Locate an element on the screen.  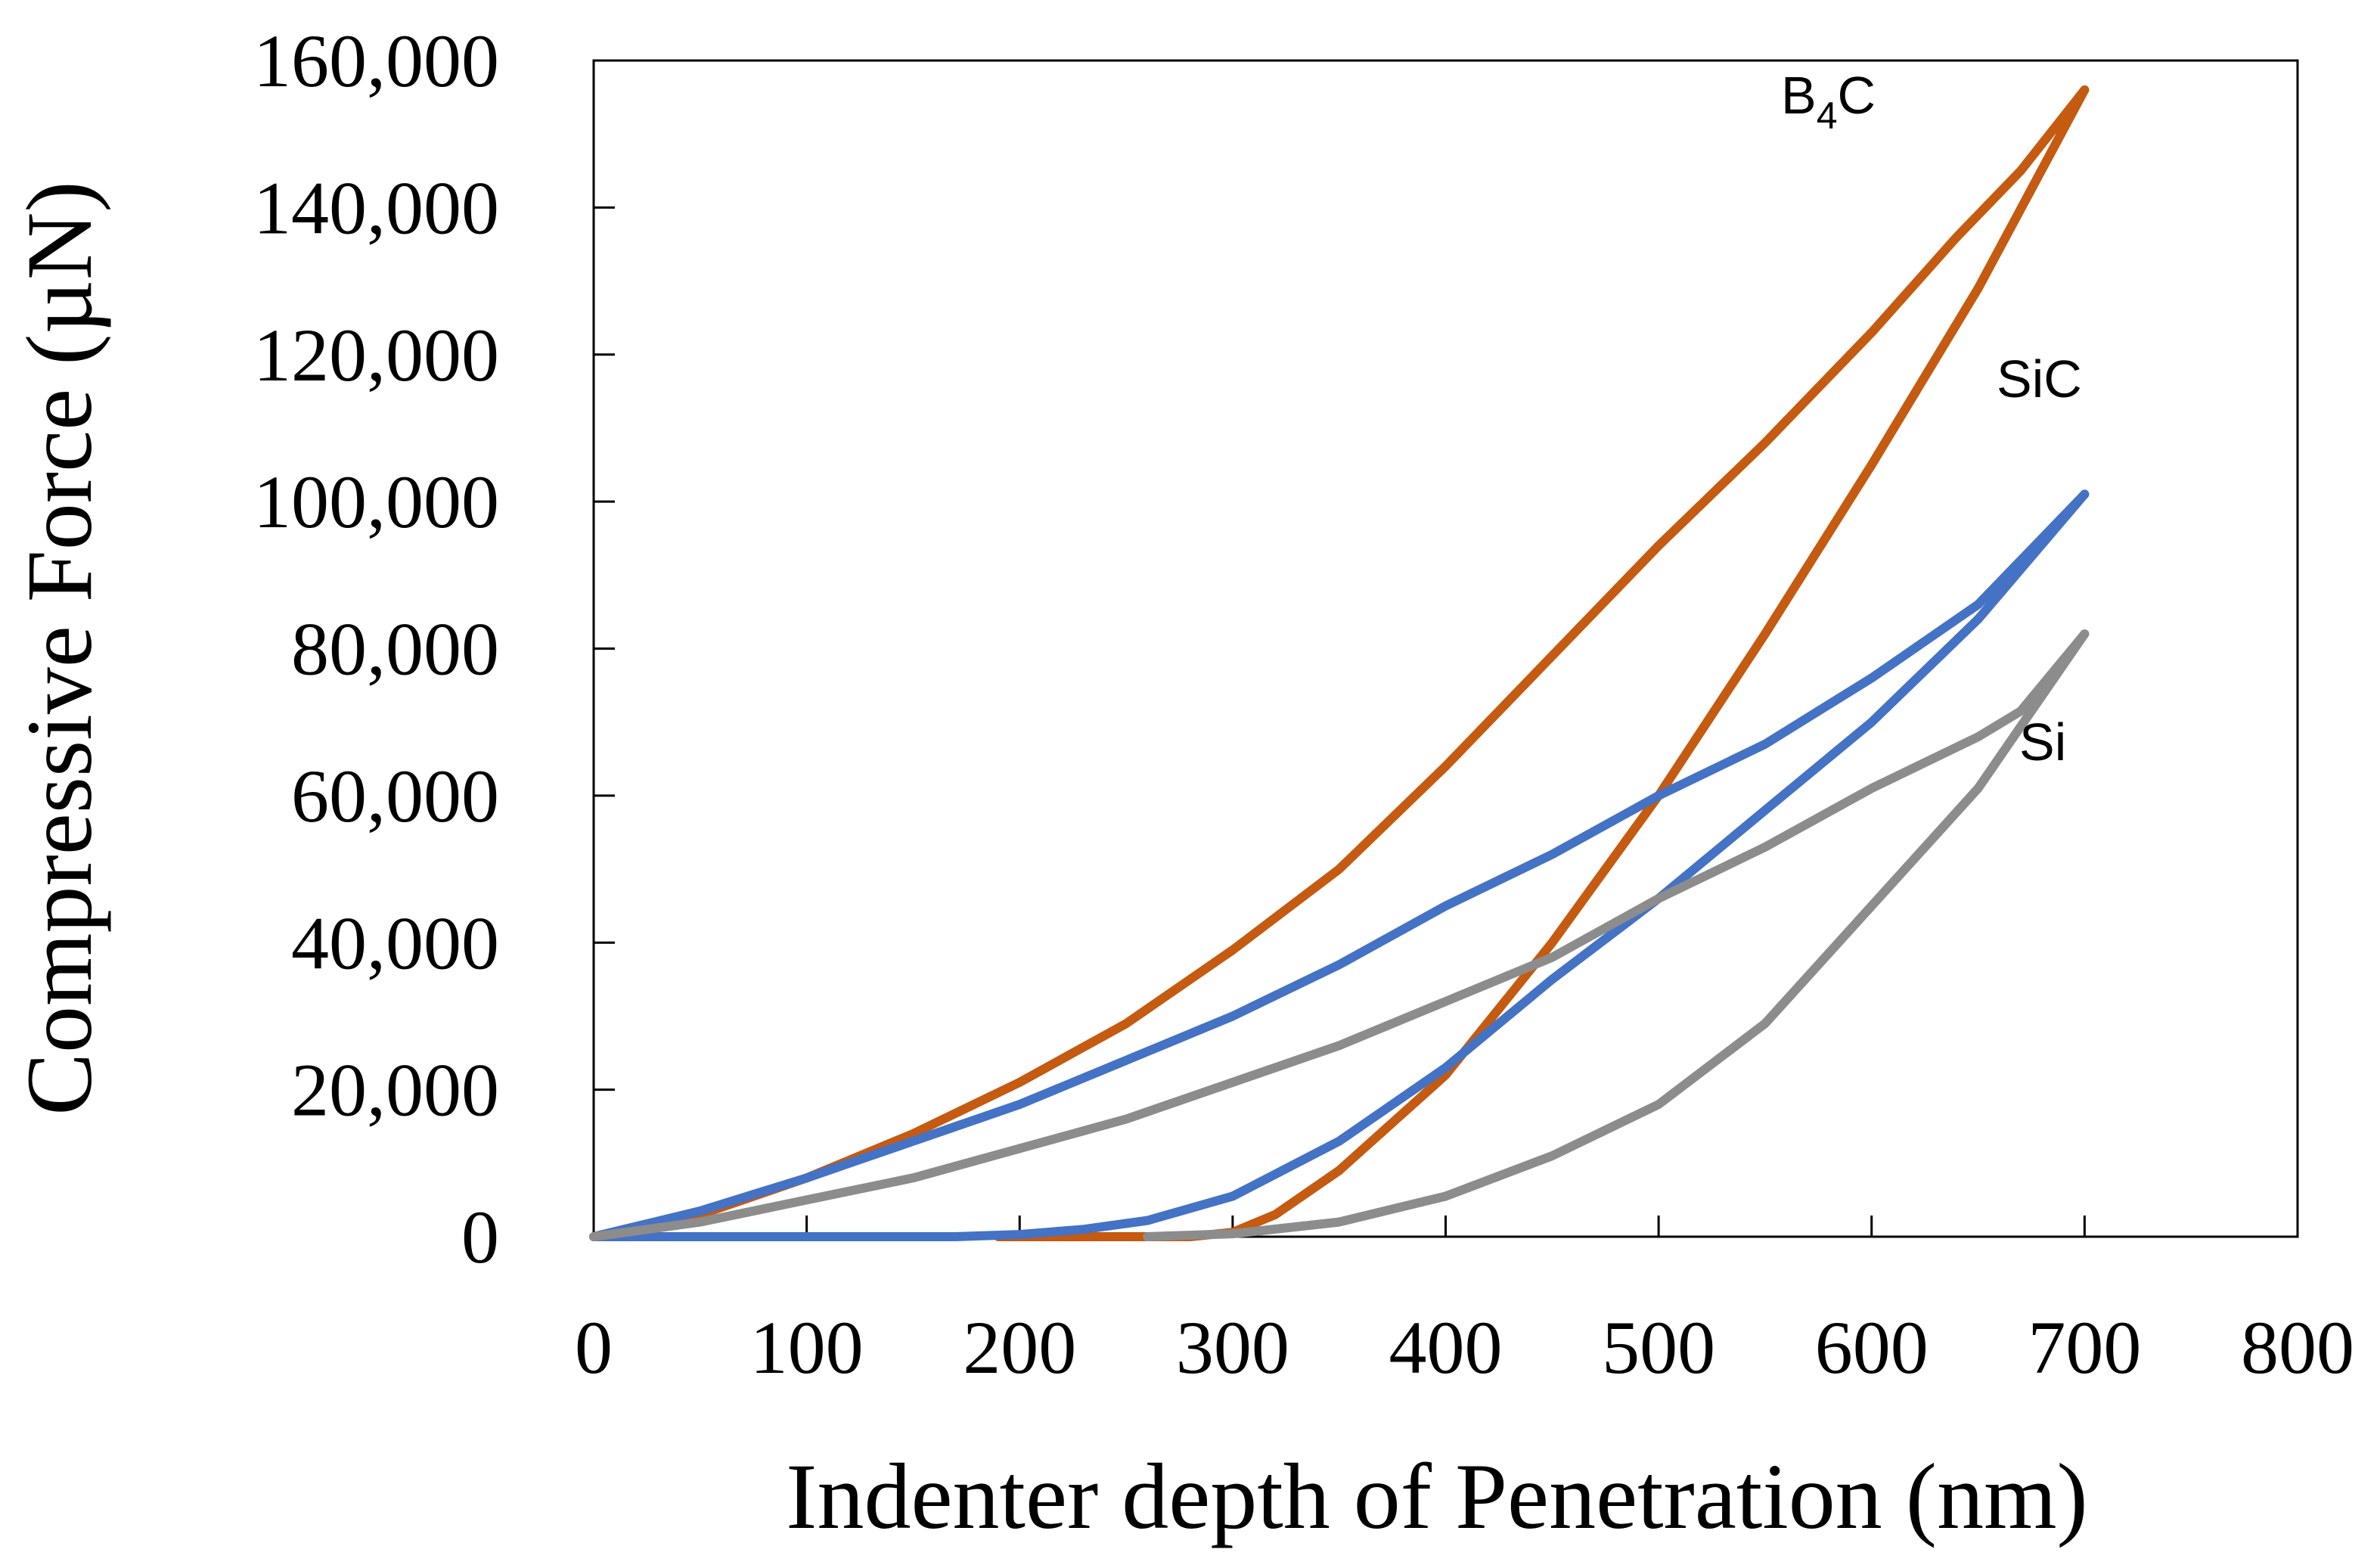
x-tick-label: 400 is located at coordinates (1446, 1347).